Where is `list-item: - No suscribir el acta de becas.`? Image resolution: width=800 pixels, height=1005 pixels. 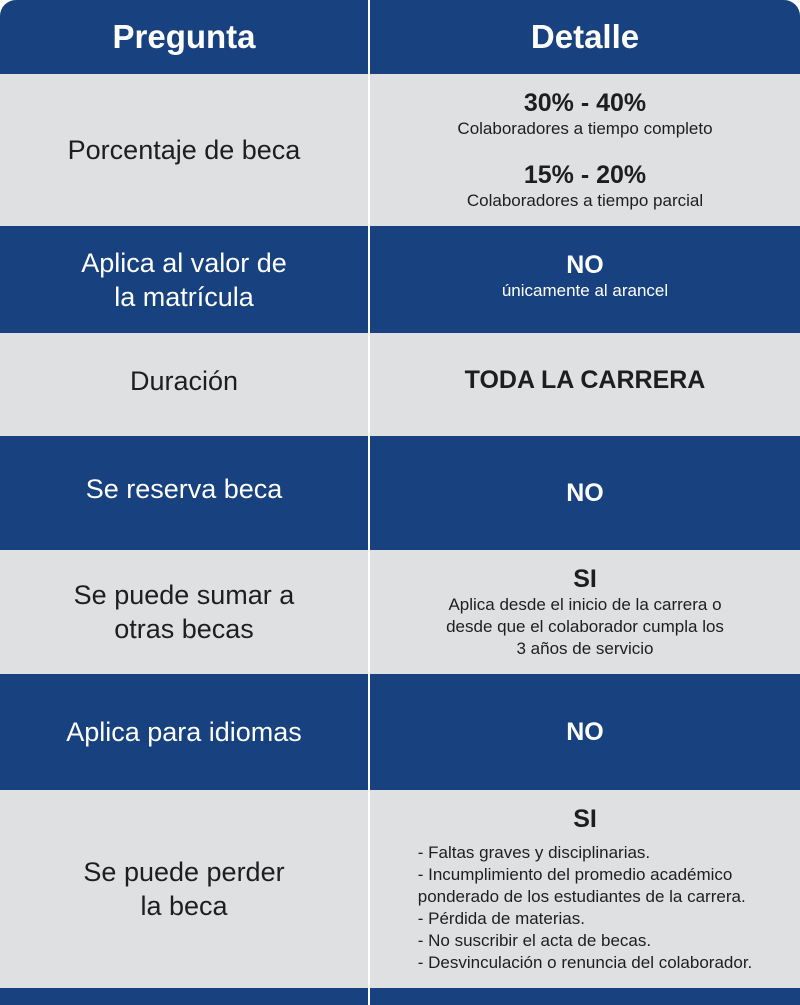 list-item: - No suscribir el acta de becas. is located at coordinates (534, 940).